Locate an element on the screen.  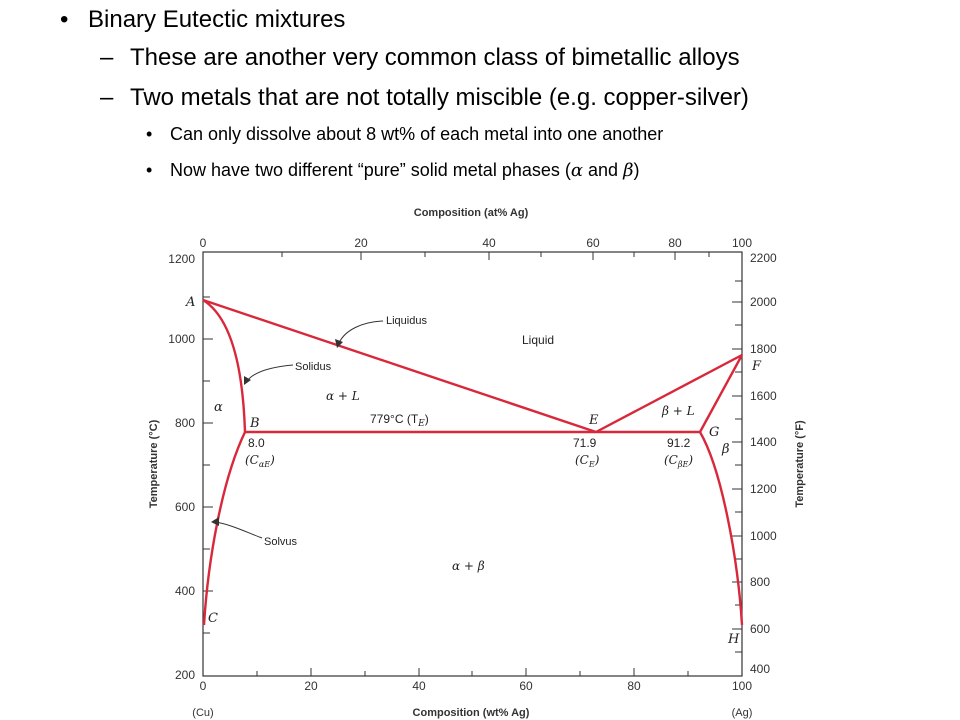
alpha-liquid-region-label: α + L is located at coordinates (343, 396).